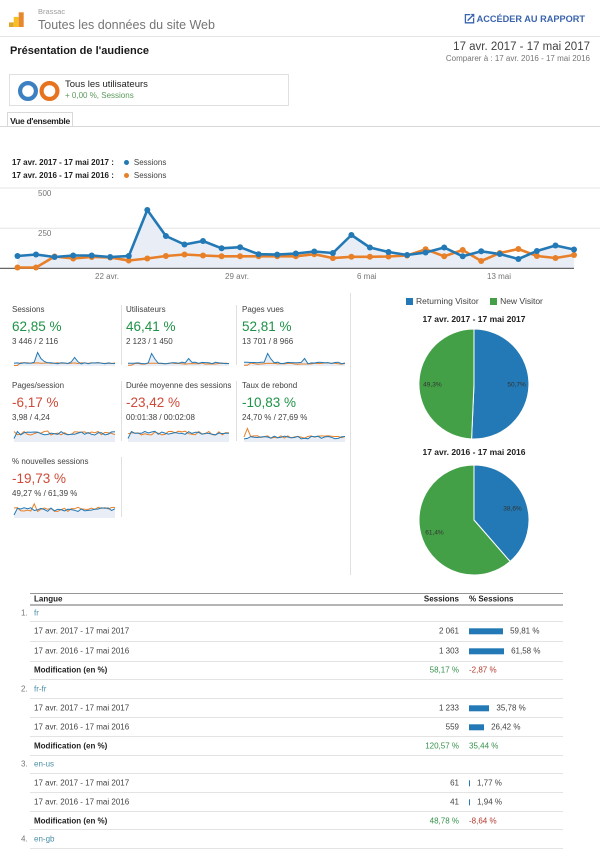 Image resolution: width=600 pixels, height=849 pixels. What do you see at coordinates (434, 532) in the screenshot?
I see `svg-text: 61,4%` at bounding box center [434, 532].